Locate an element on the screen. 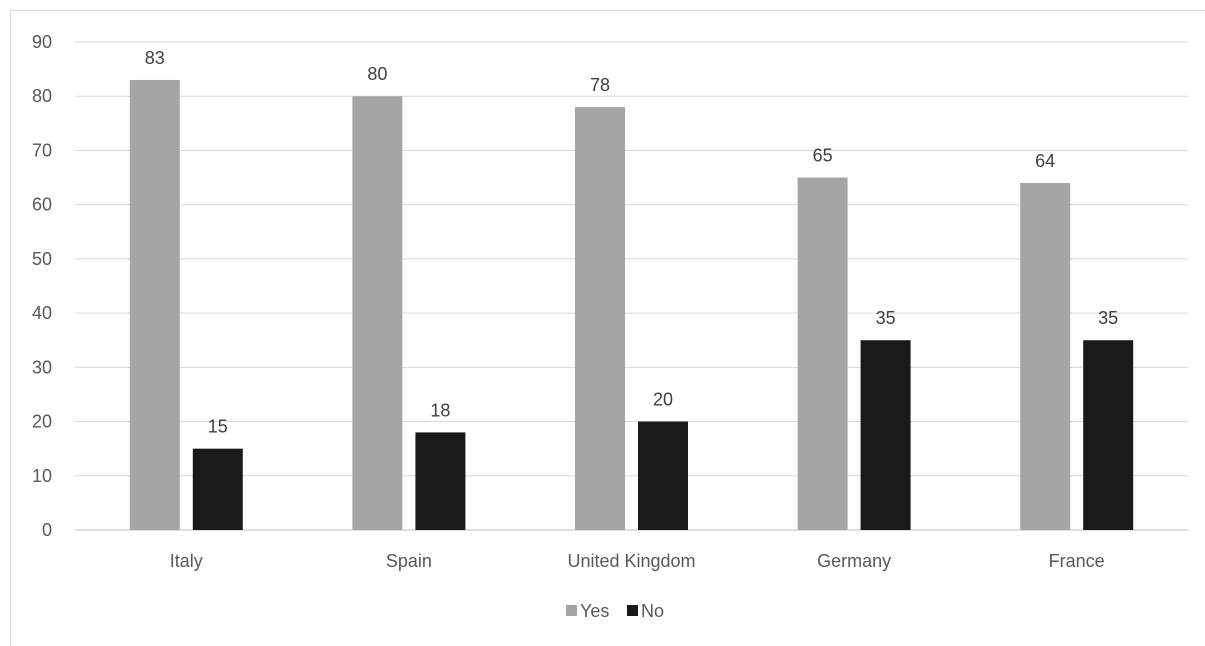  data-label: 65 is located at coordinates (823, 156).